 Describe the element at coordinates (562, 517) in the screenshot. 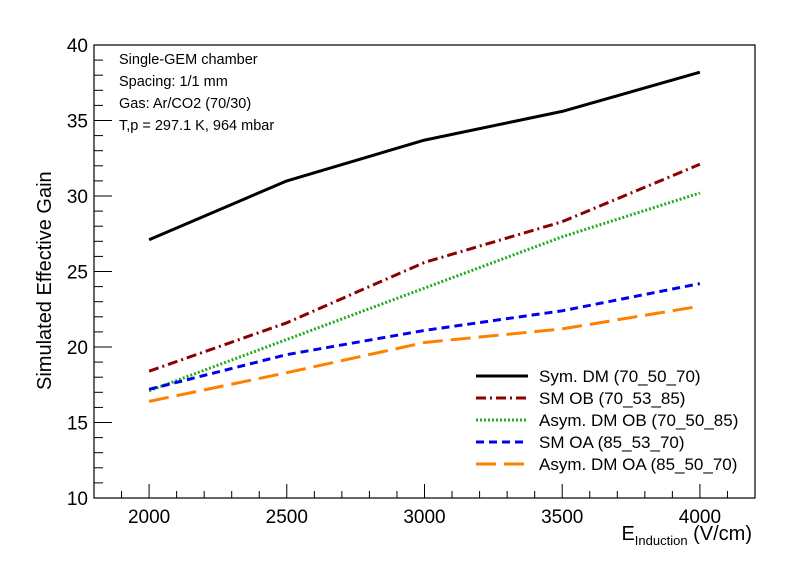

I see `x-tick-label: 3500` at that location.